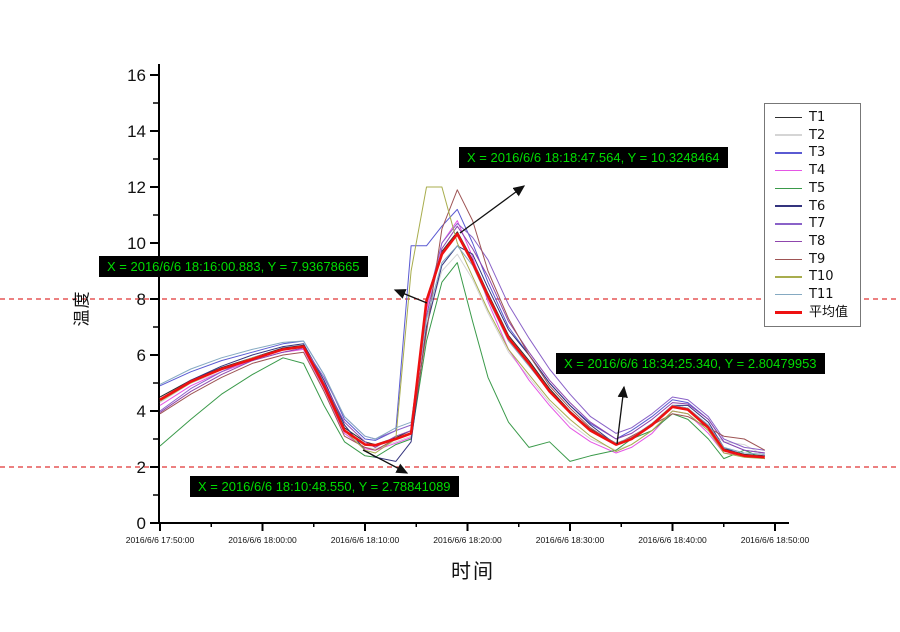 The height and width of the screenshot is (632, 900). I want to click on legend-label: T3, so click(817, 153).